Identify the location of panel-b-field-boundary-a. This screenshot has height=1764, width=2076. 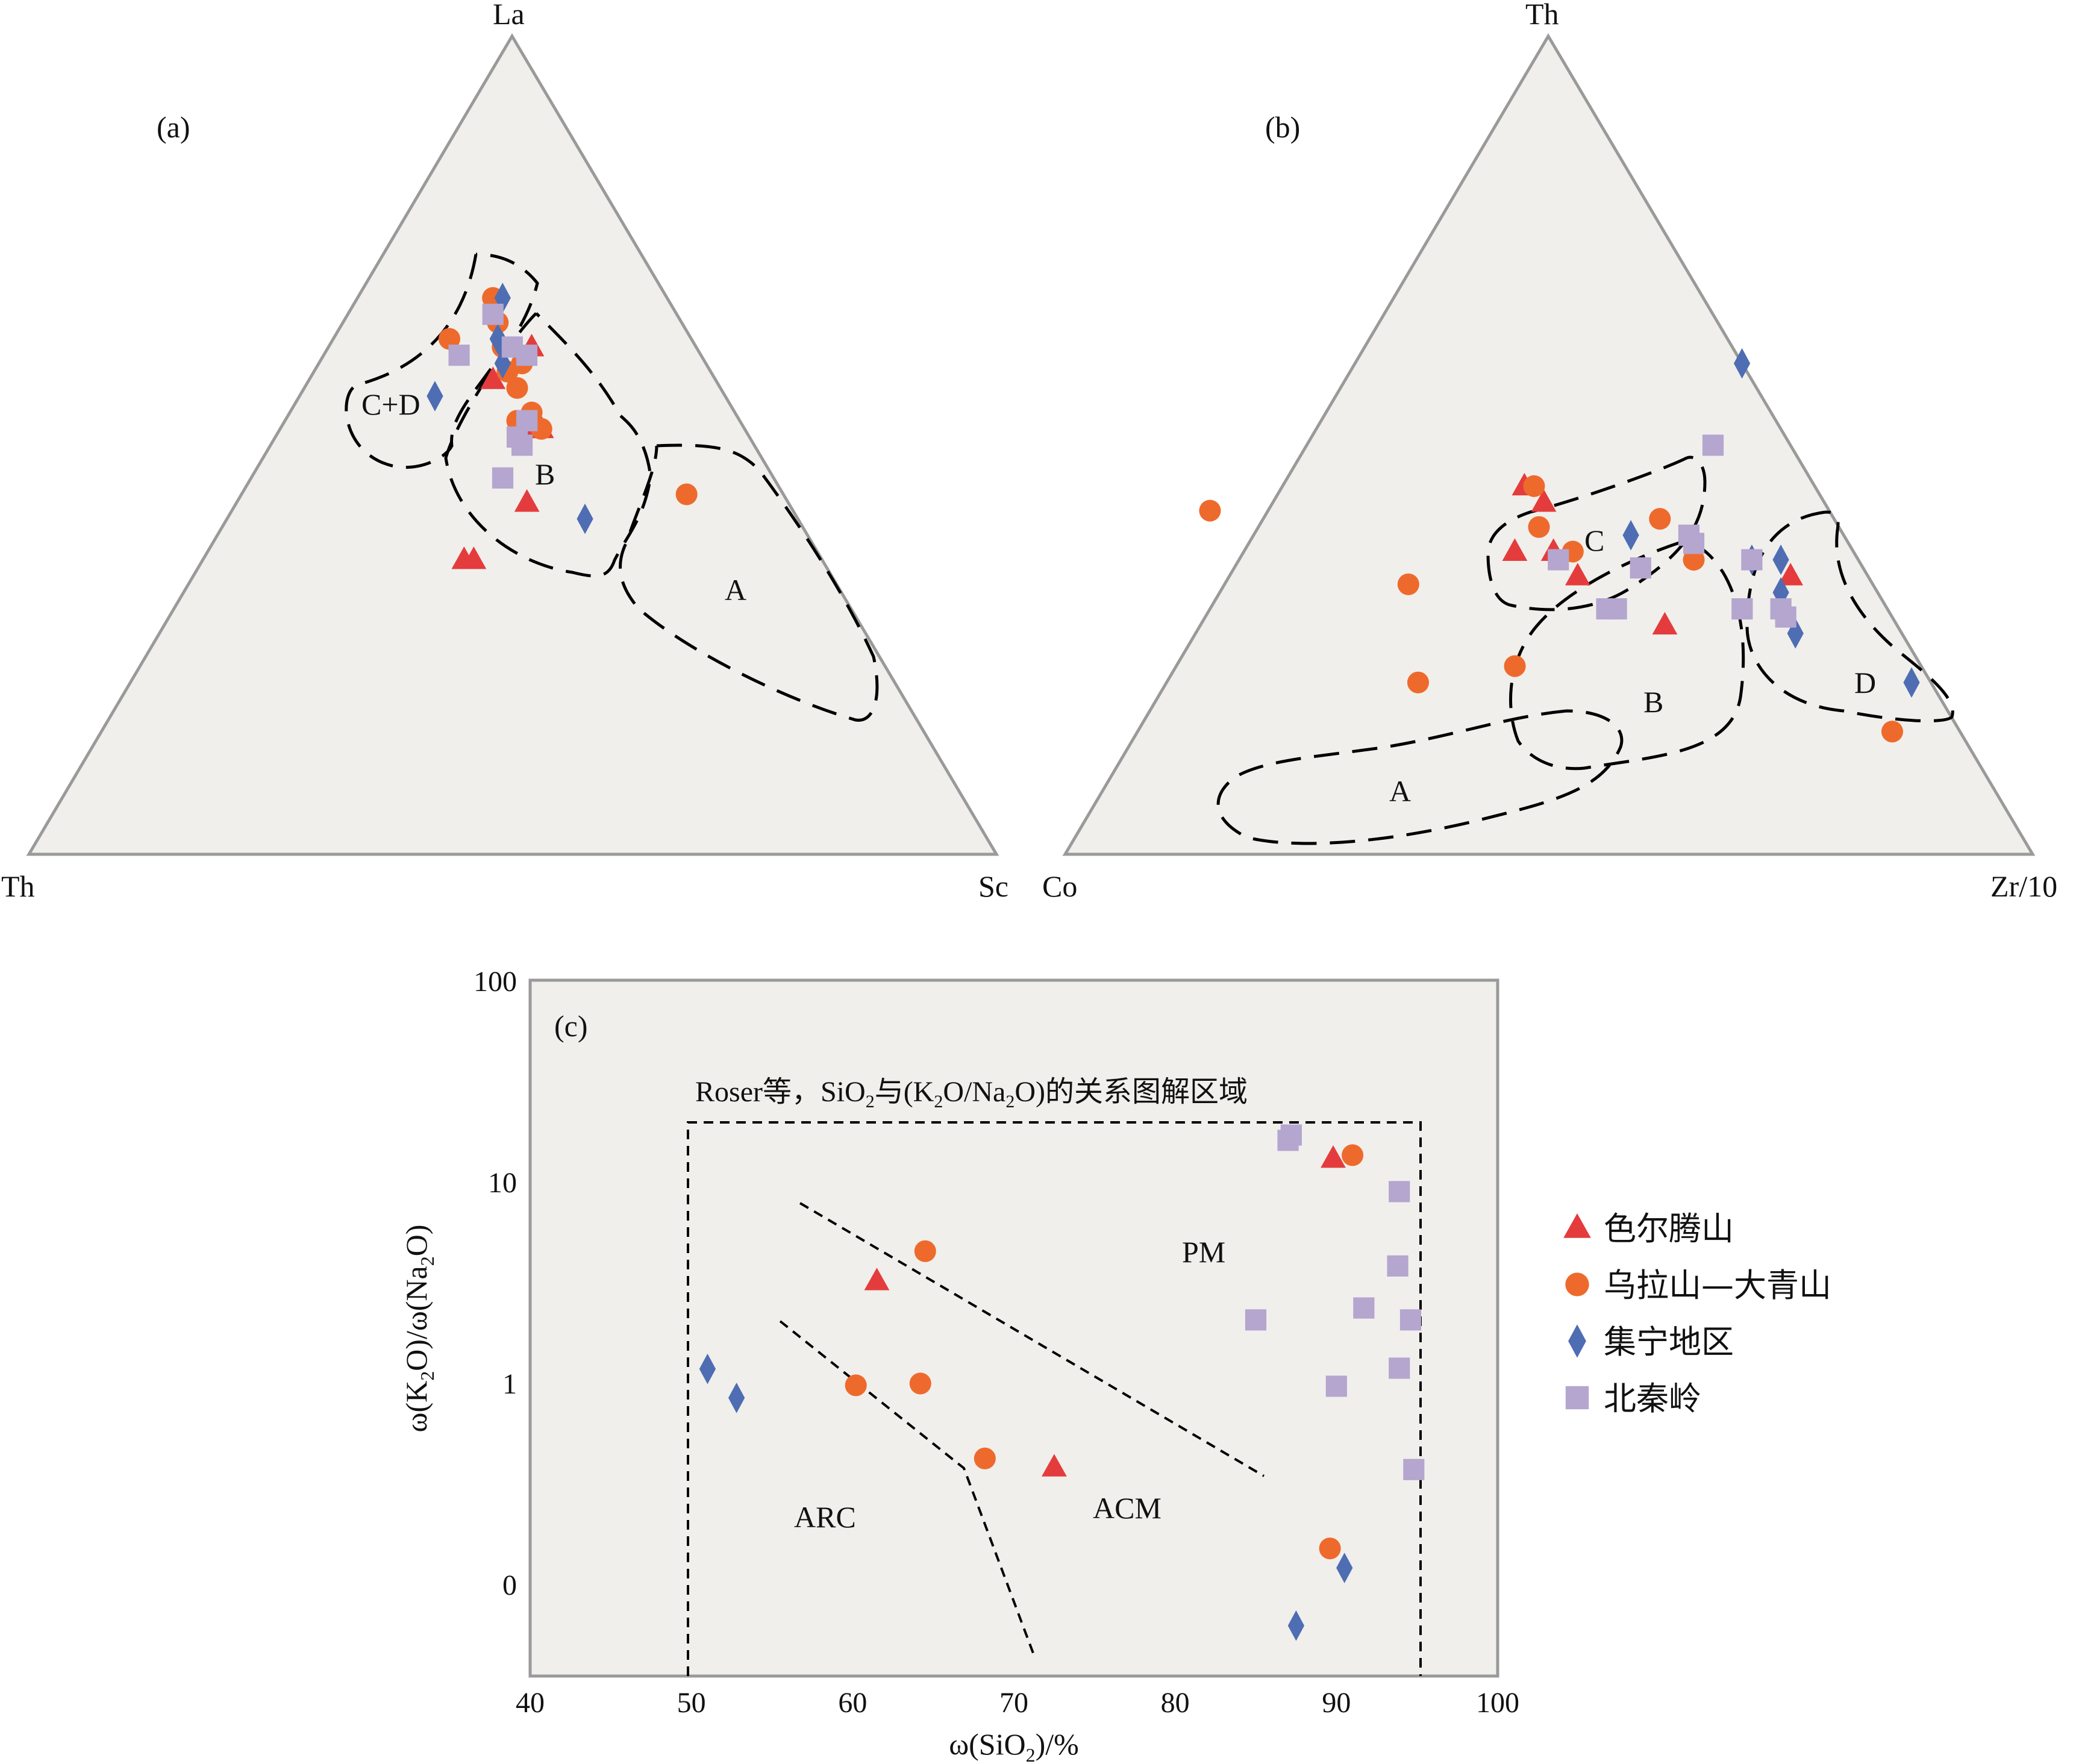
(1420, 777).